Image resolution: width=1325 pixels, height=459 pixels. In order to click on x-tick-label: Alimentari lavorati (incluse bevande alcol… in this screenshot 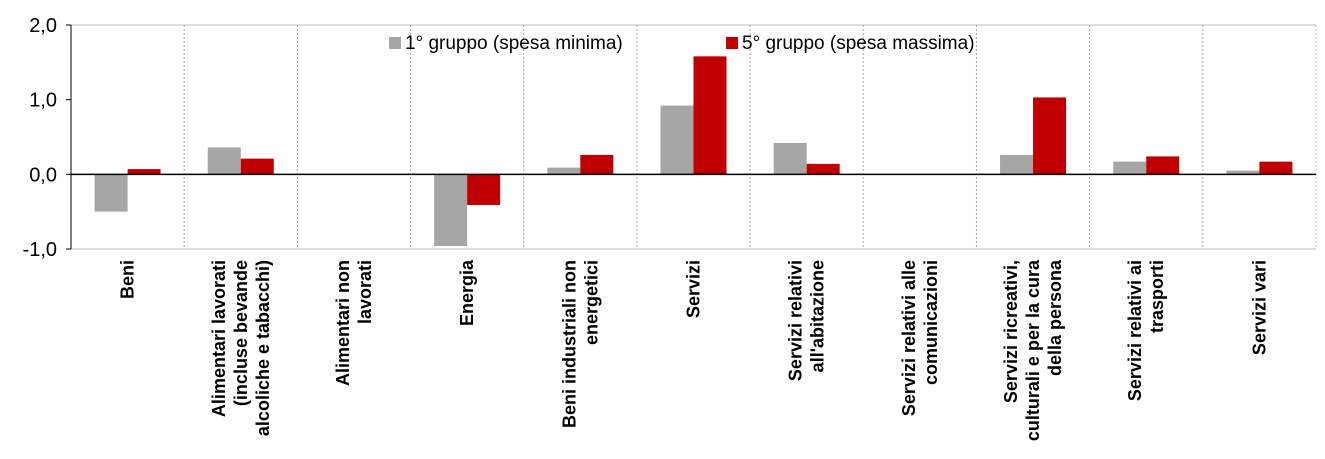, I will do `click(241, 348)`.